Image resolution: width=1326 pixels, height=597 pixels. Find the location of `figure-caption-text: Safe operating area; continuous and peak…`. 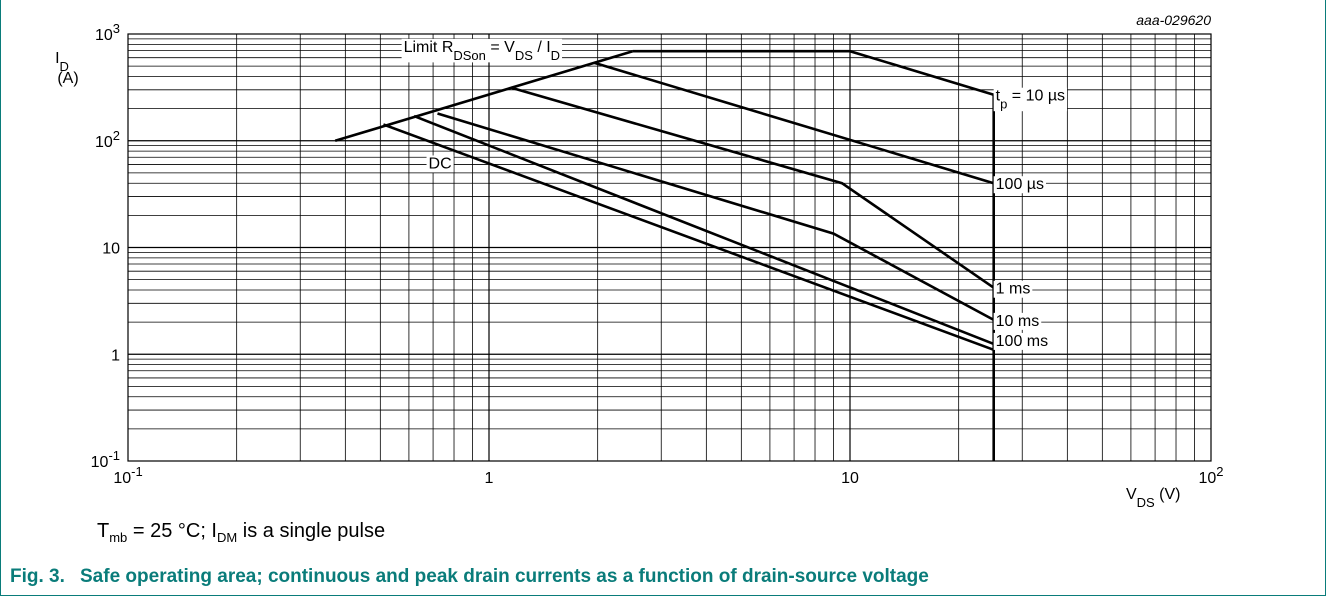

figure-caption-text: Safe operating area; continuous and peak… is located at coordinates (504, 576).